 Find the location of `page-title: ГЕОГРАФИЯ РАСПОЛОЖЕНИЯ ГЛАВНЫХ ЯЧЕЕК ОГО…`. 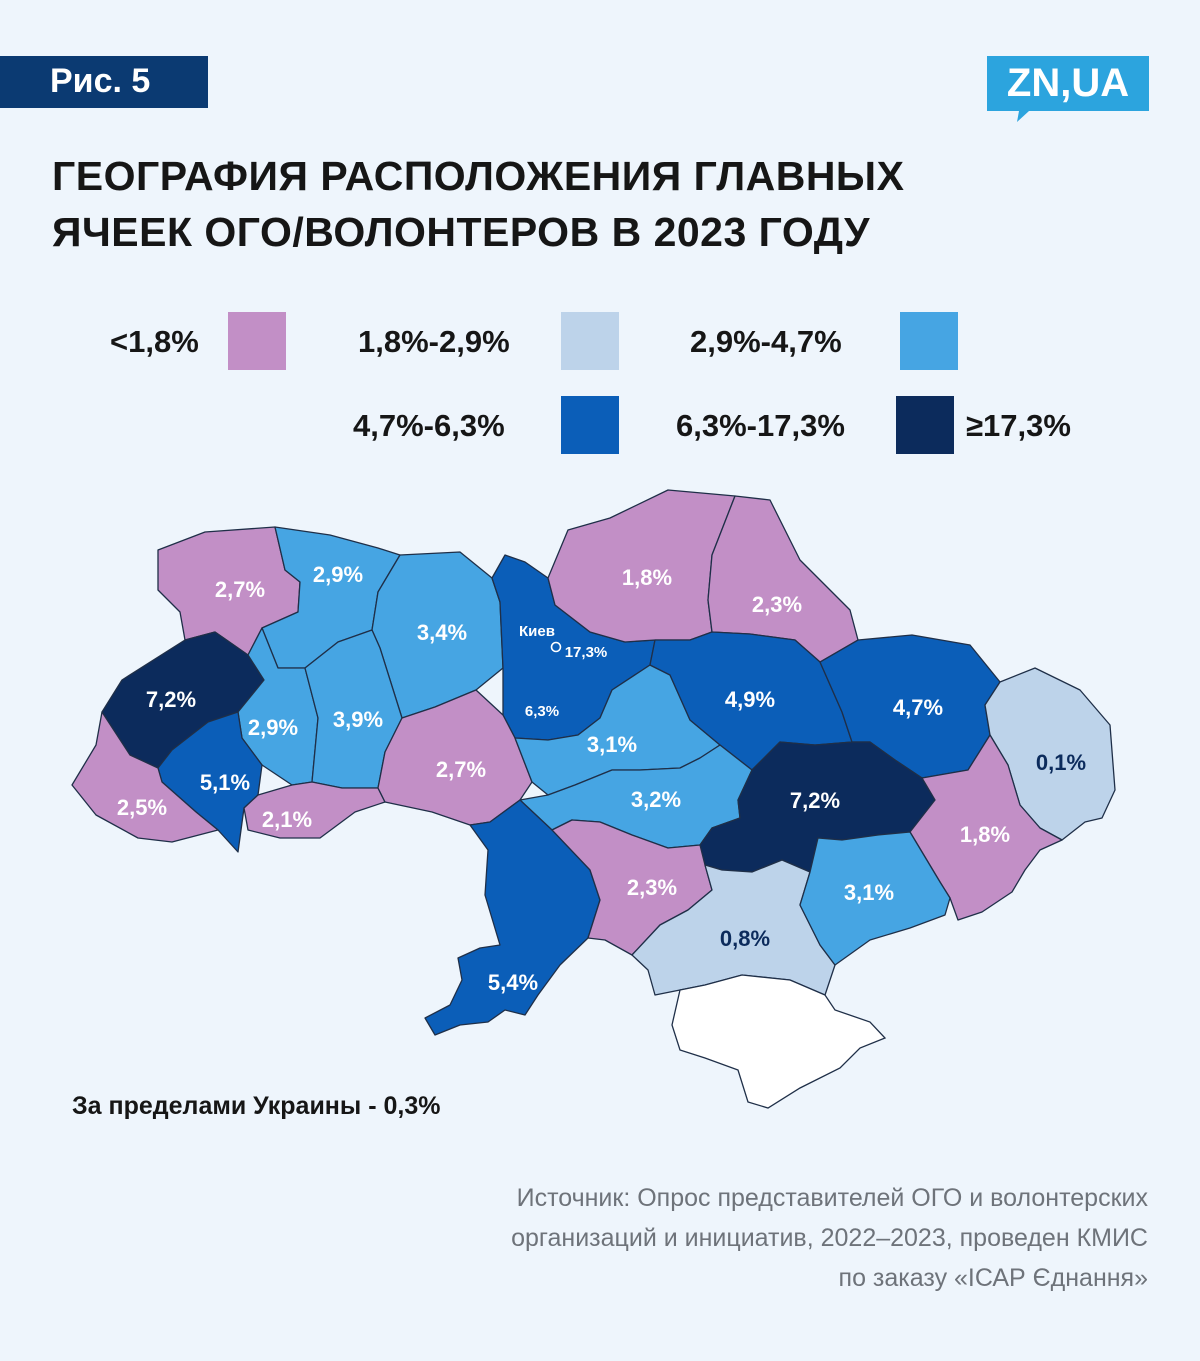

page-title: ГЕОГРАФИЯ РАСПОЛОЖЕНИЯ ГЛАВНЫХ ЯЧЕЕК ОГО… is located at coordinates (602, 204).